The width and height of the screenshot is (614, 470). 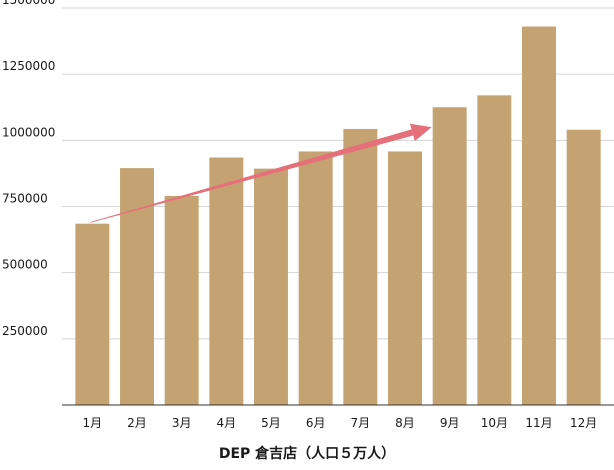 I want to click on trend-arrow-shaft, so click(x=252, y=176).